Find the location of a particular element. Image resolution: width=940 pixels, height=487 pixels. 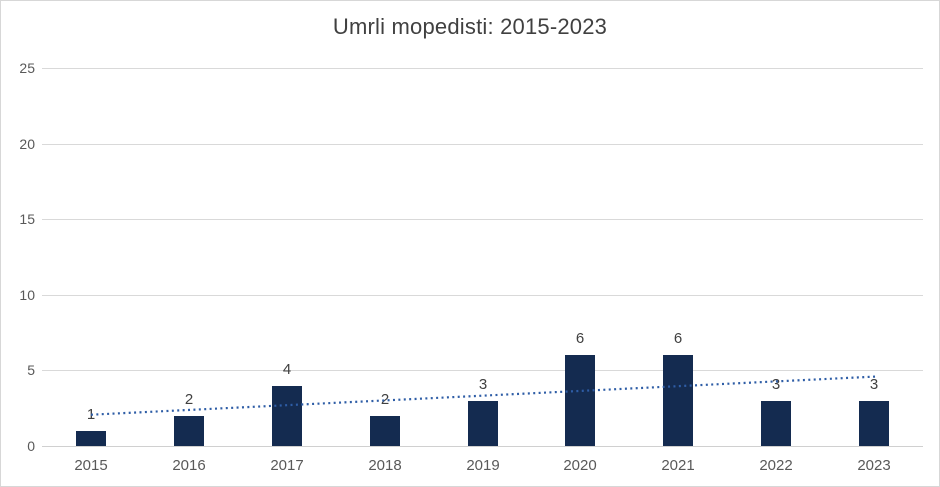

x-axis-tick-label: 2015 is located at coordinates (91, 465).